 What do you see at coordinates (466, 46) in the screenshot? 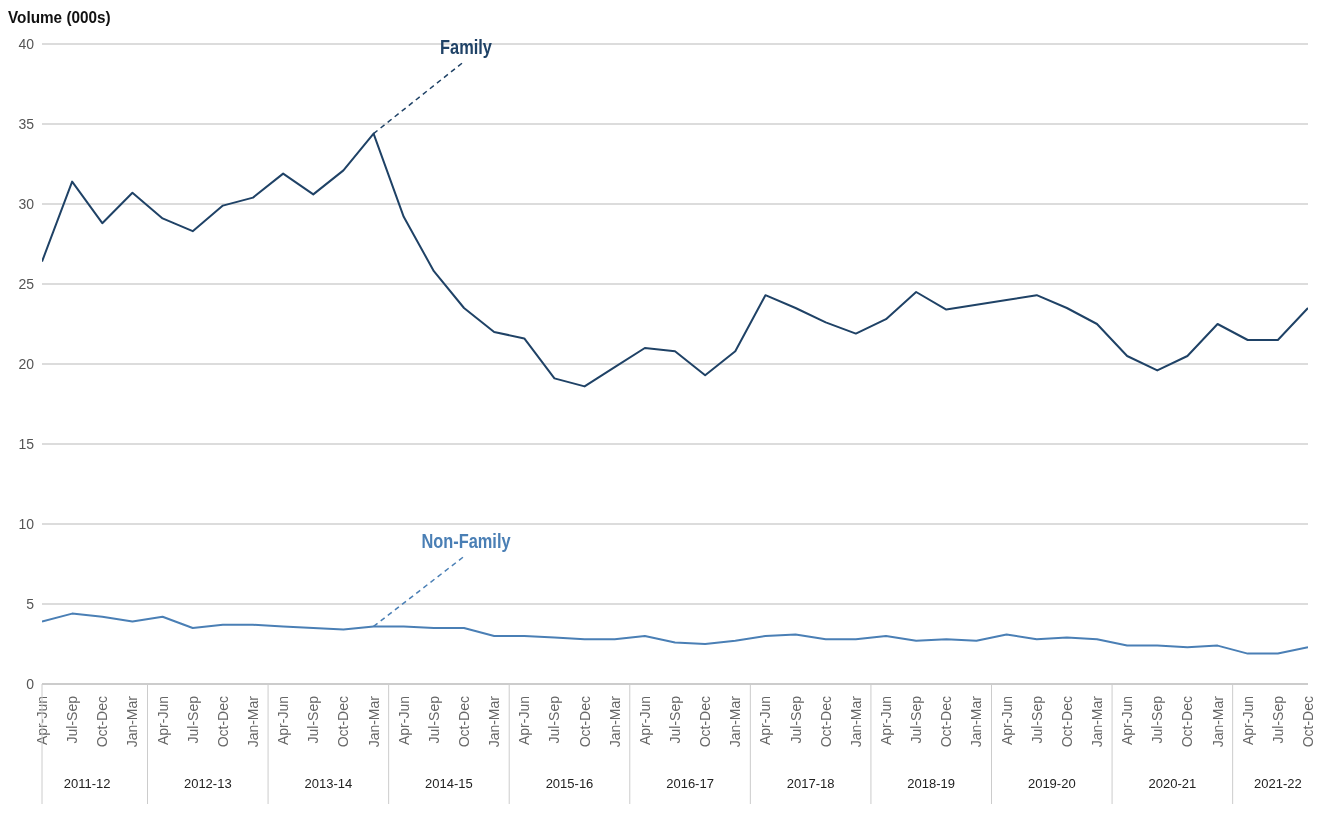
I see `text: Family` at bounding box center [466, 46].